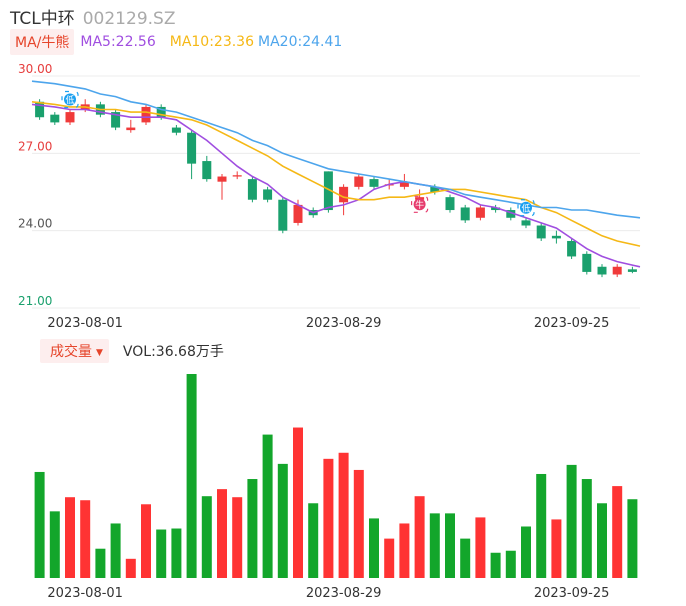  What do you see at coordinates (92, 16) in the screenshot?
I see `stock-header: TCL中环 002129.SZ` at bounding box center [92, 16].